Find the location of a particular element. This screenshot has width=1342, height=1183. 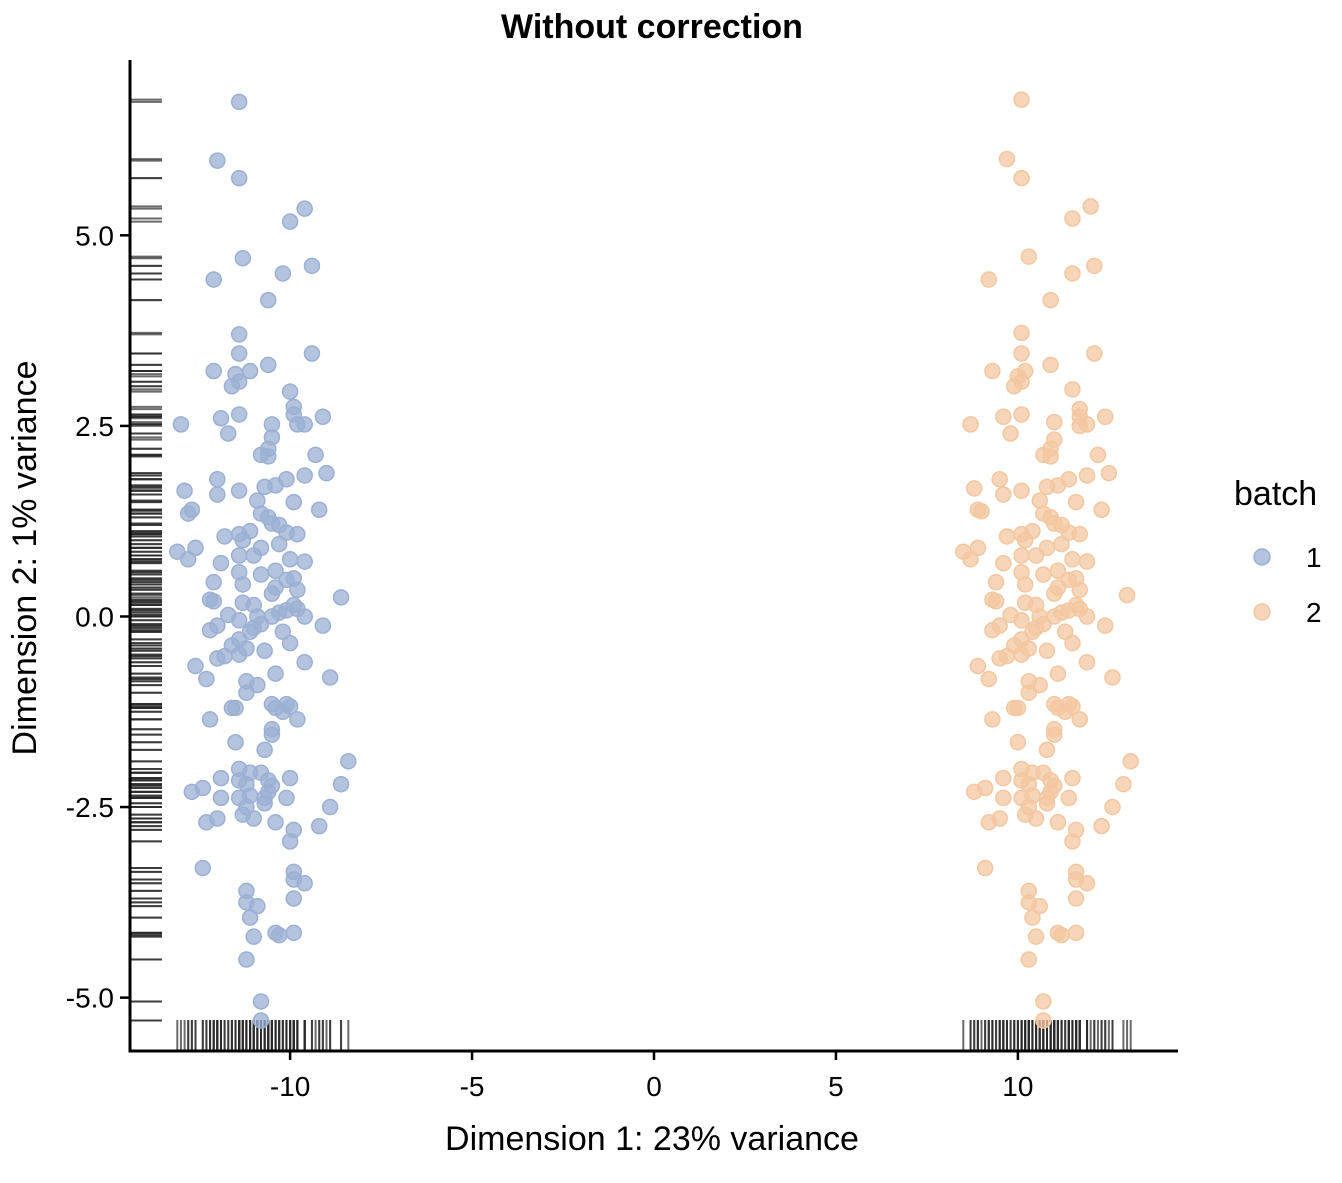

x-tick-label: 5 is located at coordinates (836, 1086).